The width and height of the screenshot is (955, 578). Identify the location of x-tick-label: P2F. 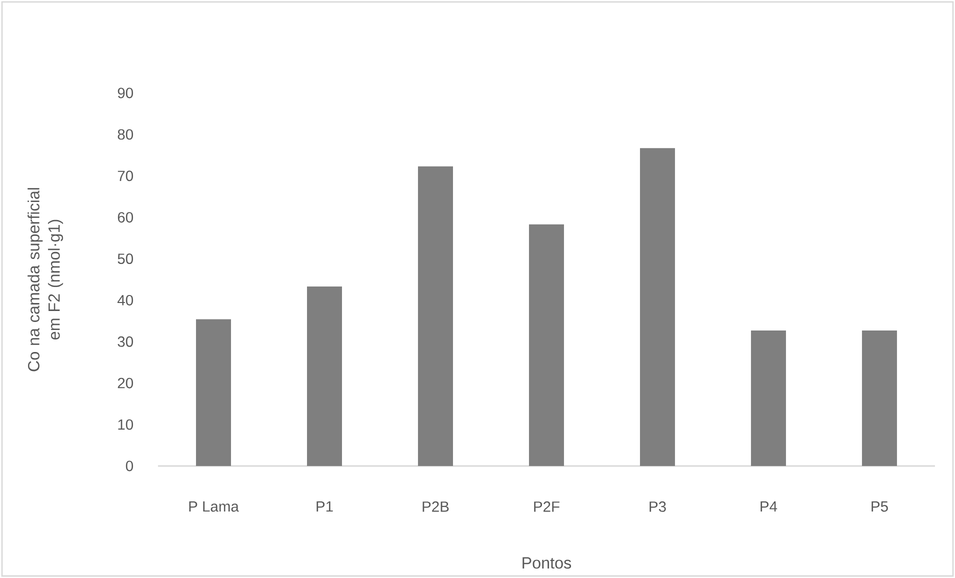
(547, 506).